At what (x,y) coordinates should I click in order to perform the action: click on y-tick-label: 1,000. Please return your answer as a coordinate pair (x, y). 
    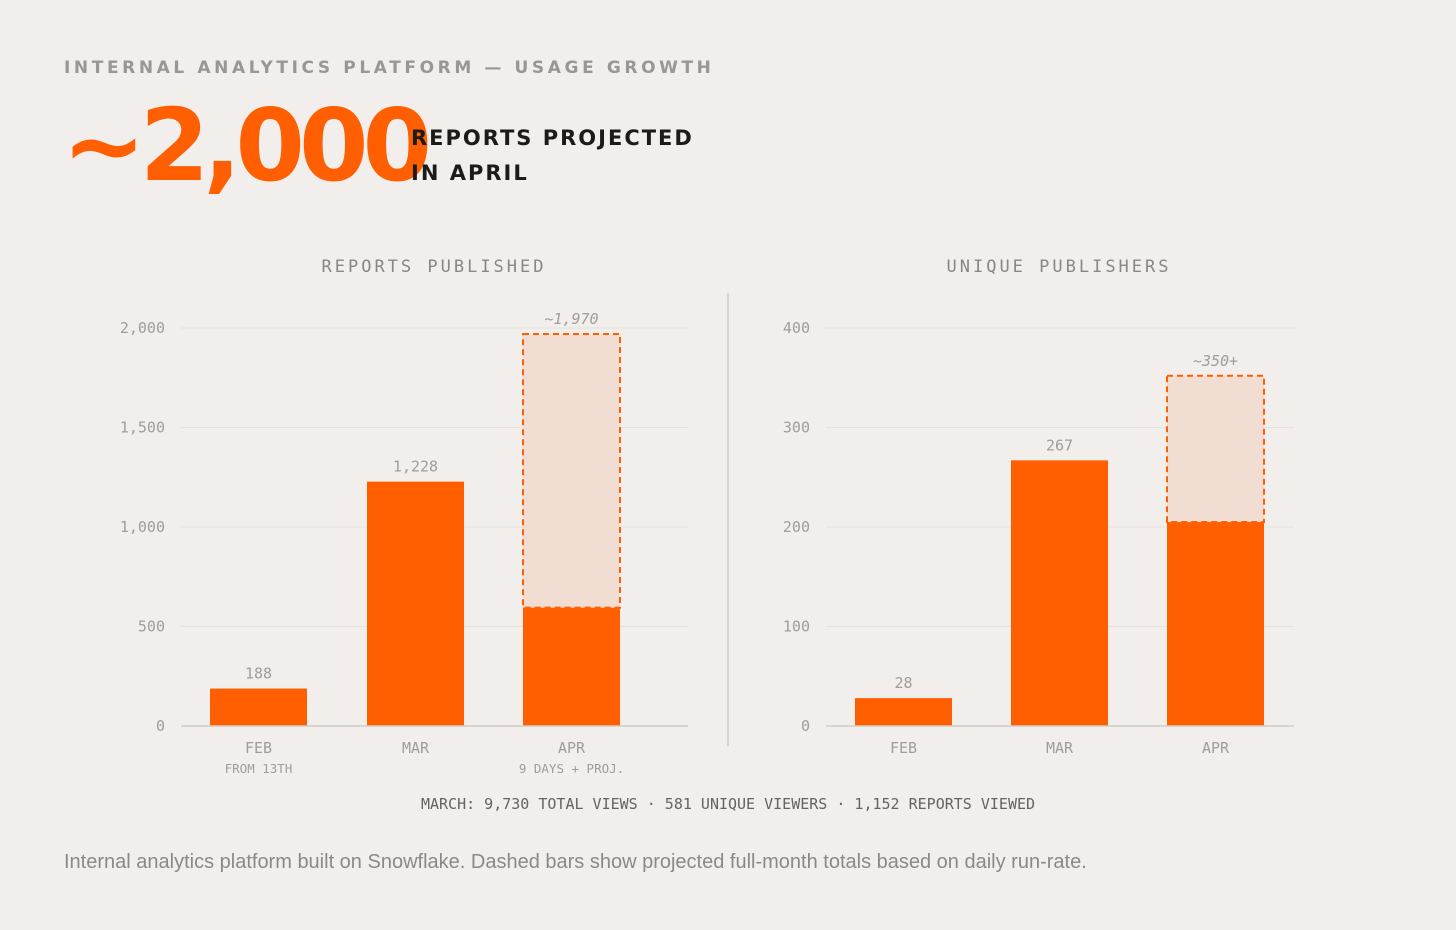
    Looking at the image, I should click on (142, 527).